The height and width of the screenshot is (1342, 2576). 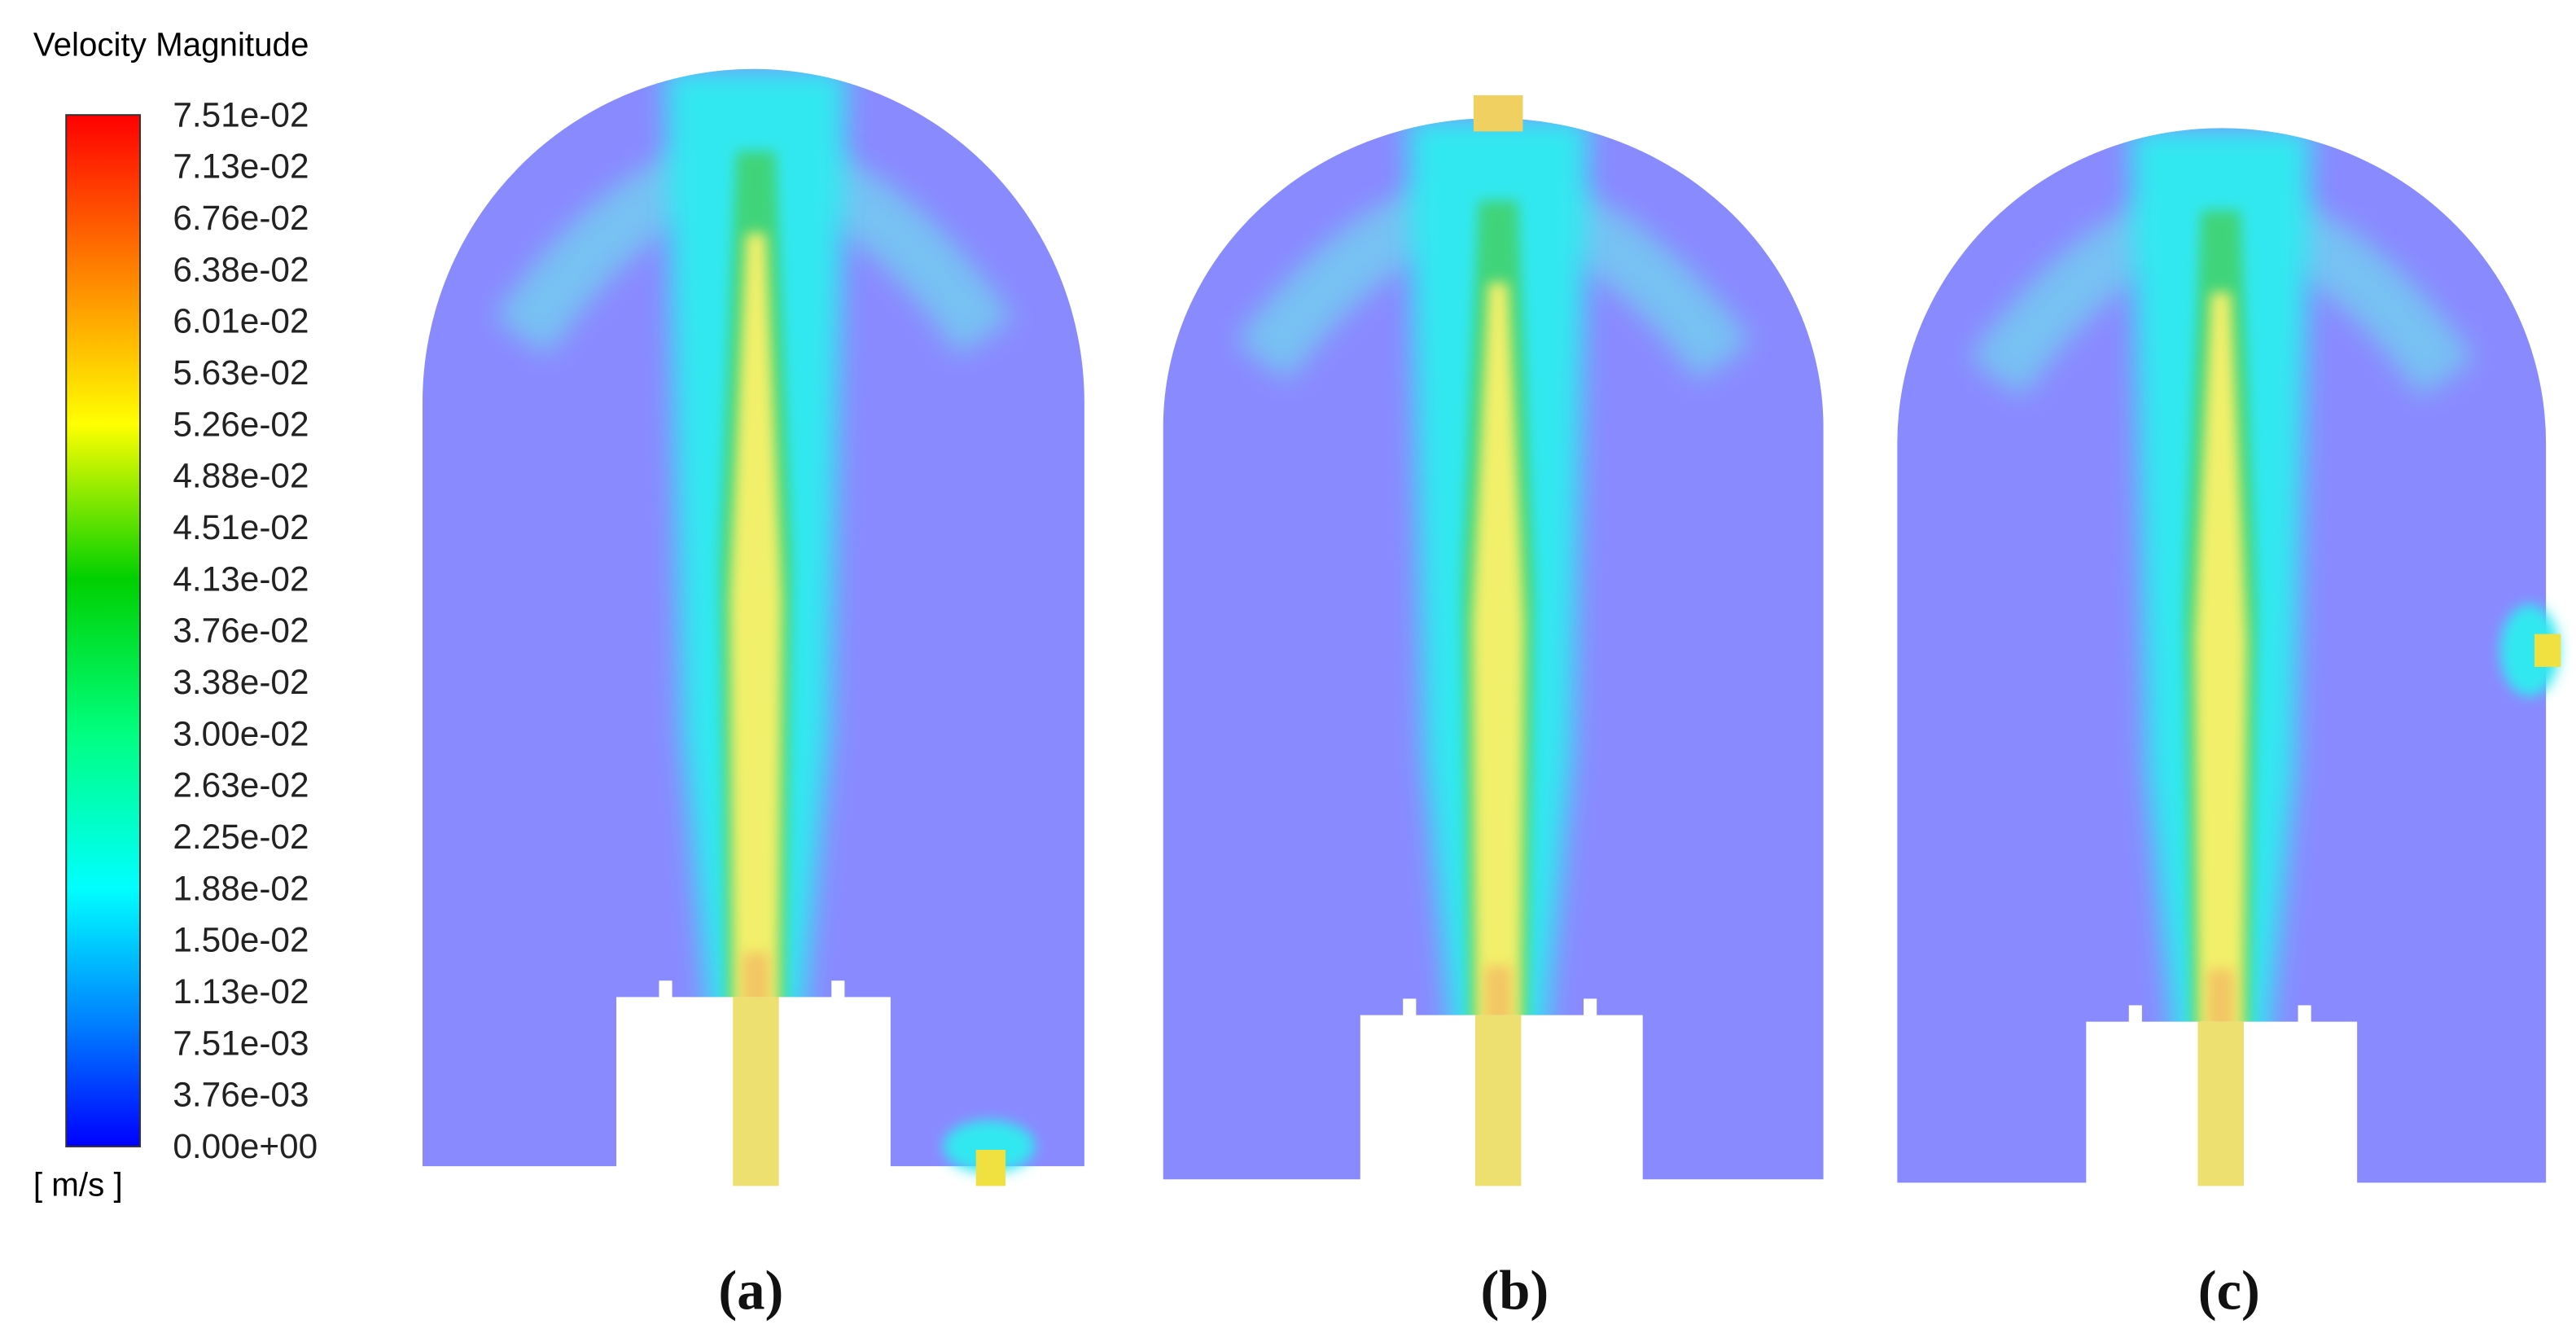 I want to click on panel-label: (c), so click(x=2229, y=1291).